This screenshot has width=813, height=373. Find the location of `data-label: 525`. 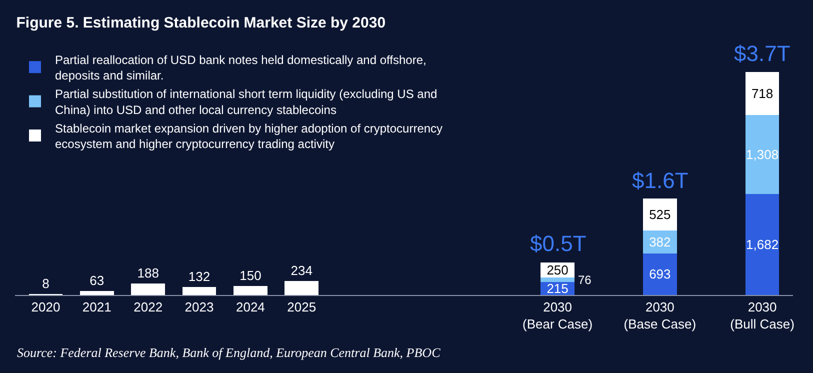

data-label: 525 is located at coordinates (660, 214).